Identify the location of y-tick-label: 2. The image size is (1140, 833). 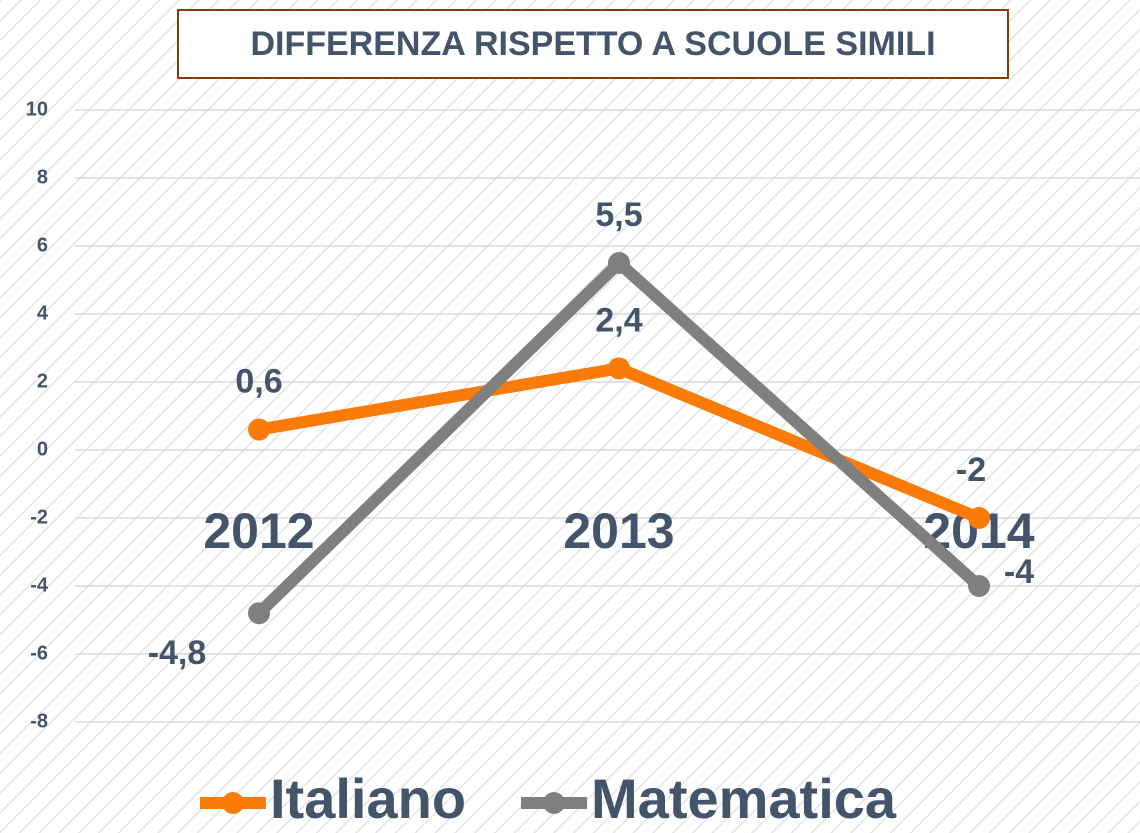
(42, 381).